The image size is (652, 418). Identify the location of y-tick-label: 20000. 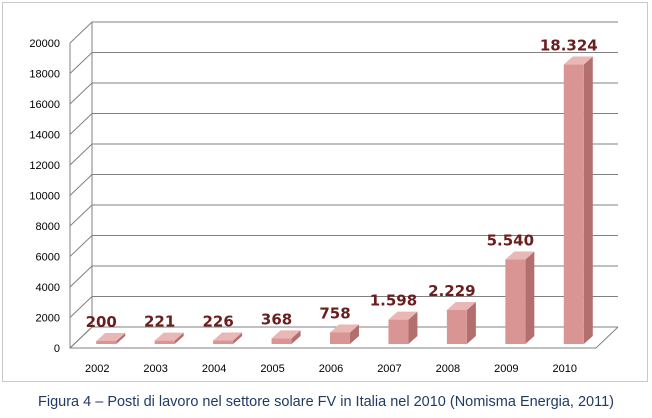
(44, 44).